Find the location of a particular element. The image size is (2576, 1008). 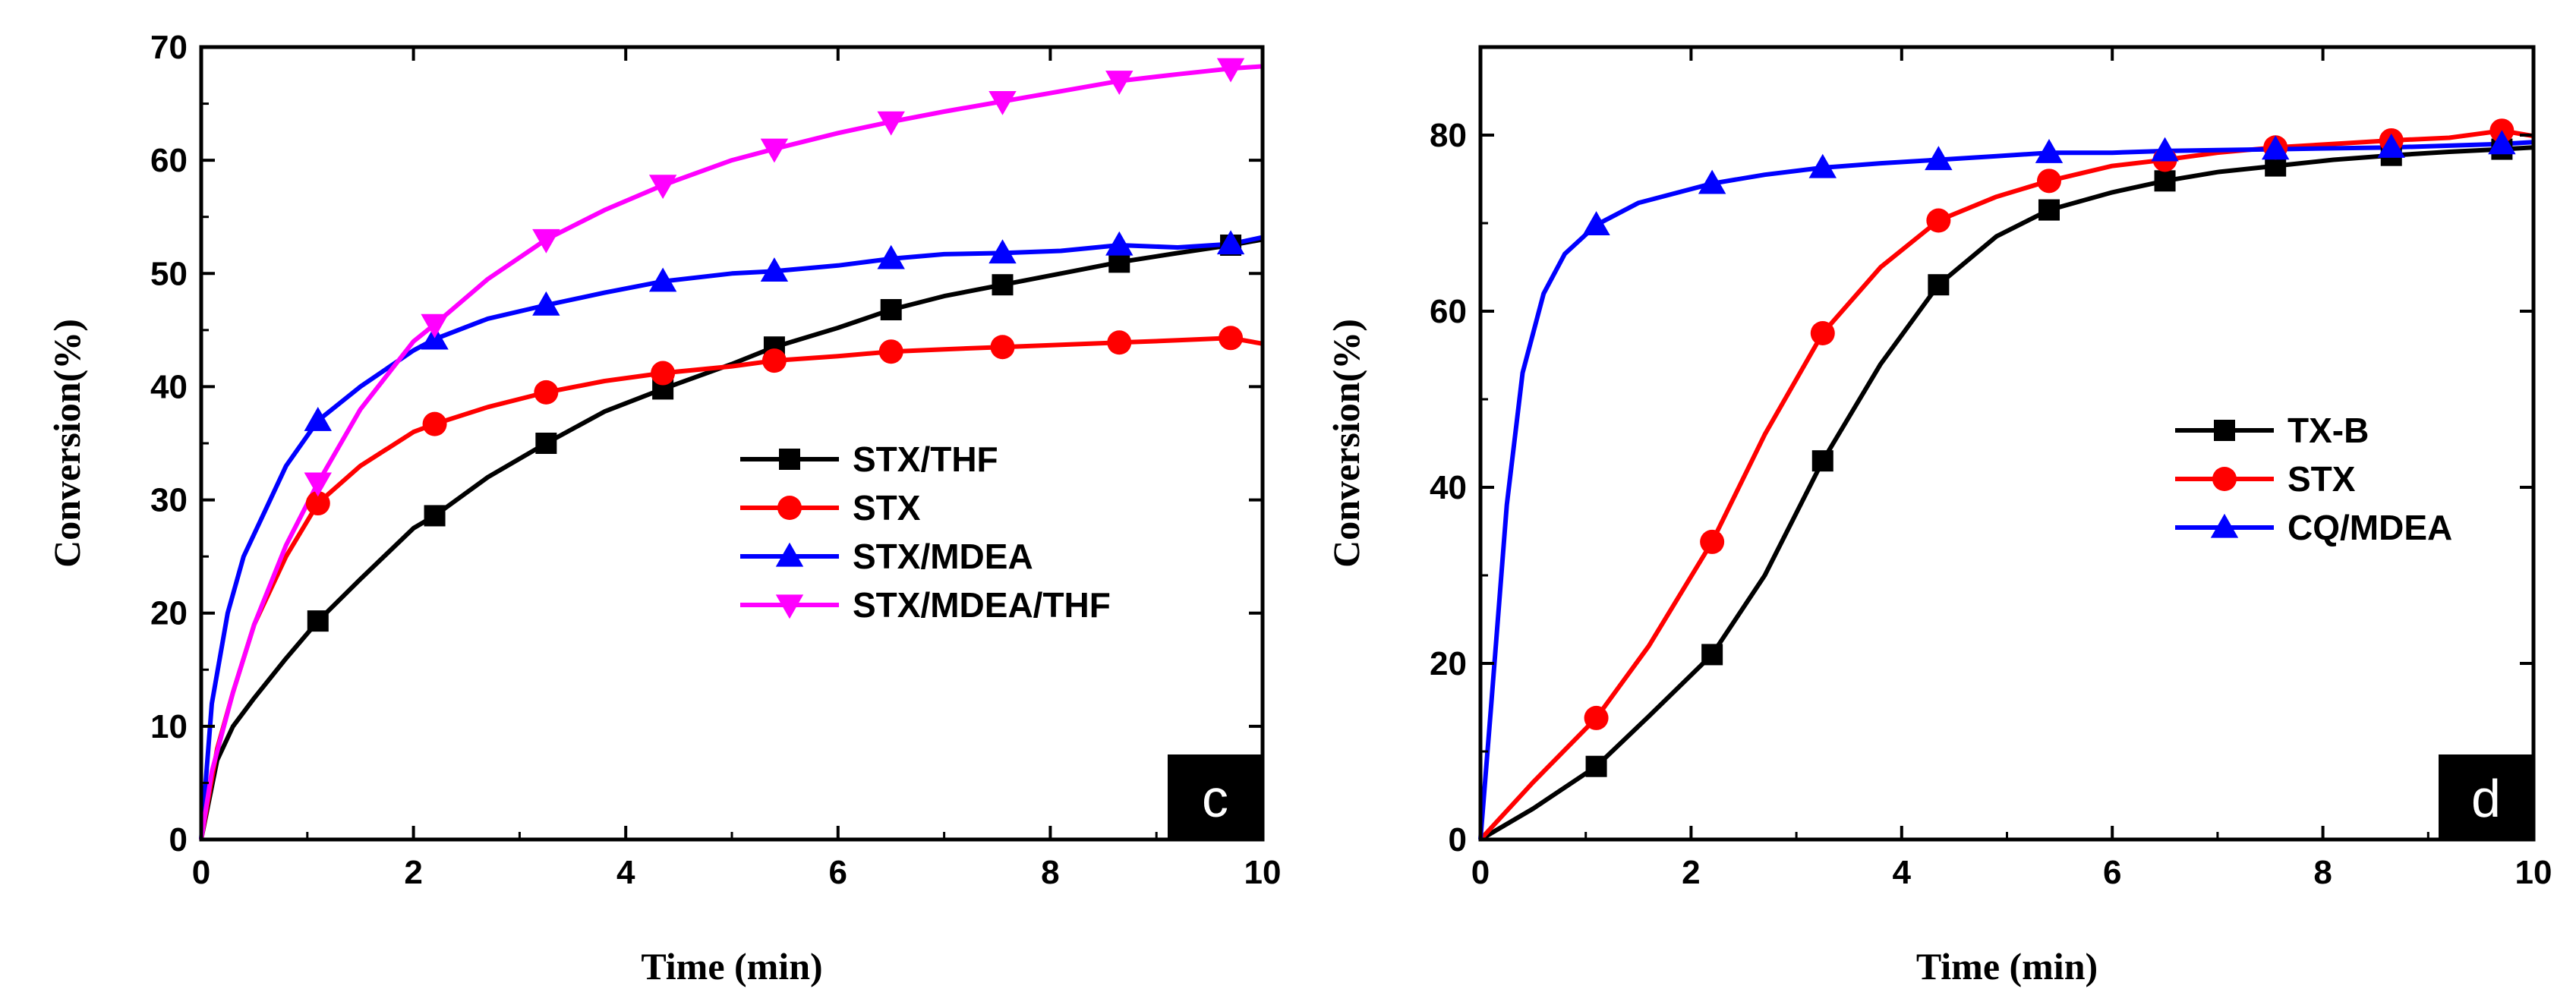

x-tick-label: 10 is located at coordinates (1263, 872).